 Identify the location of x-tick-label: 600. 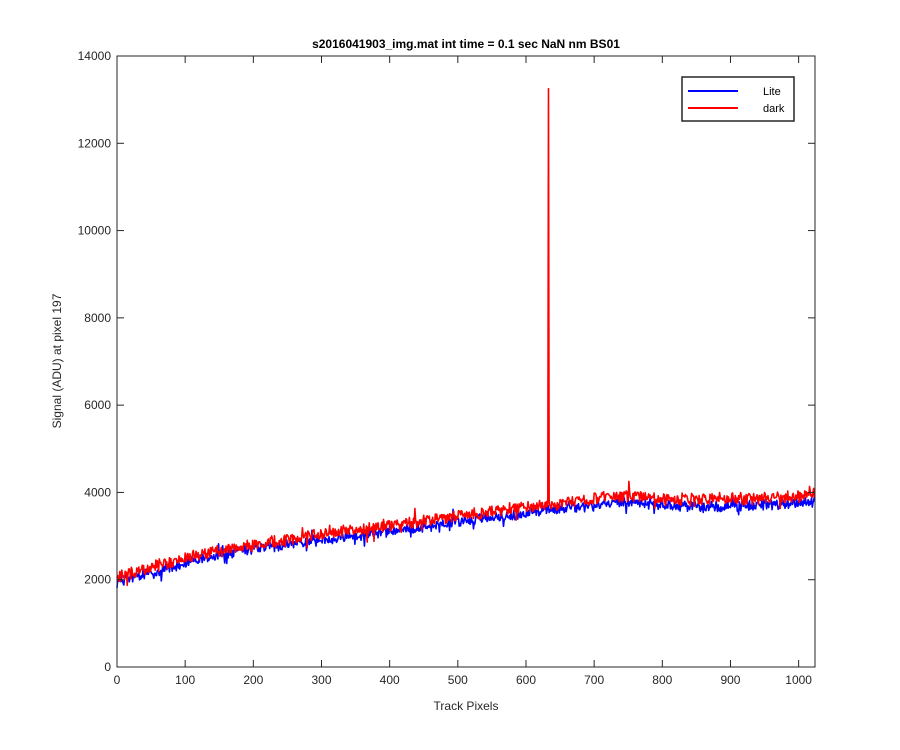
(526, 680).